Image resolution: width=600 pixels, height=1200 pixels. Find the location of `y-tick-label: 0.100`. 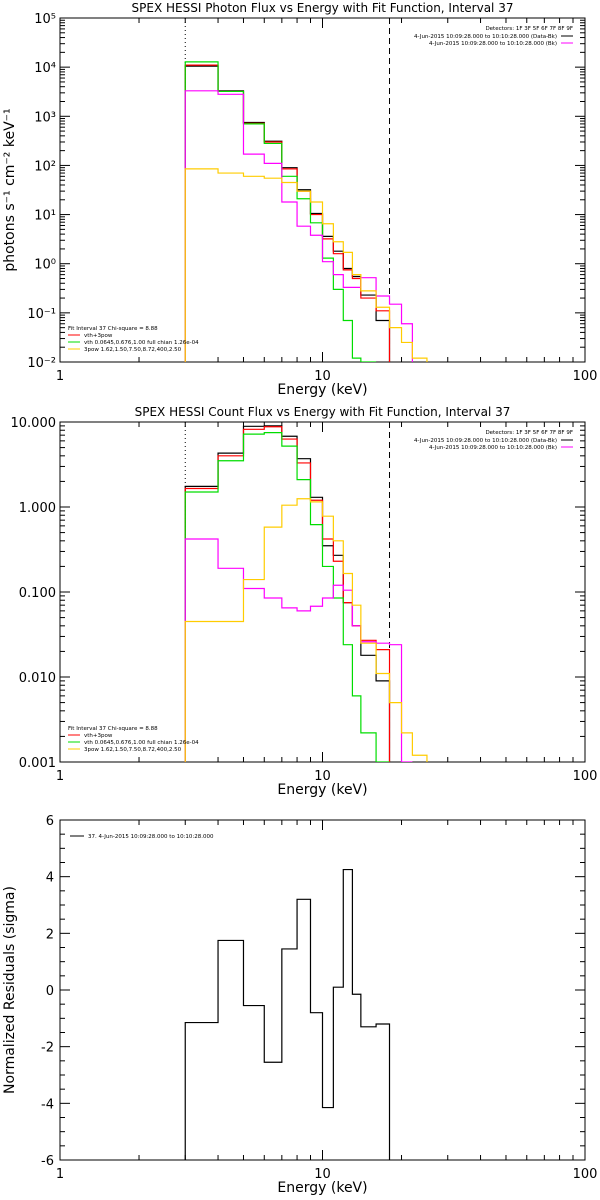

y-tick-label: 0.100 is located at coordinates (37, 593).